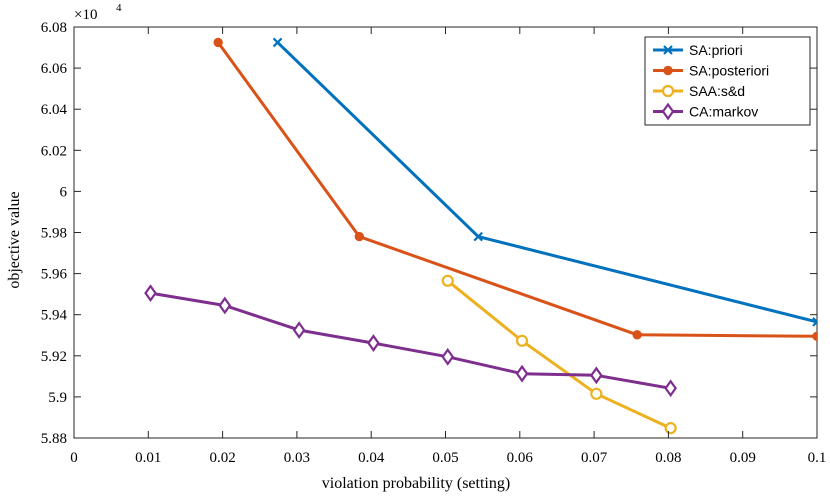  Describe the element at coordinates (222, 458) in the screenshot. I see `x-tick-label: 0.02` at that location.